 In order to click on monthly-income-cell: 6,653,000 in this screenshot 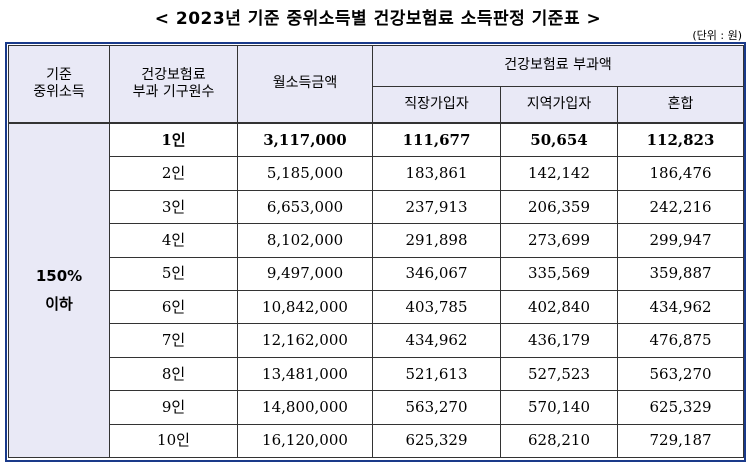, I will do `click(305, 207)`.